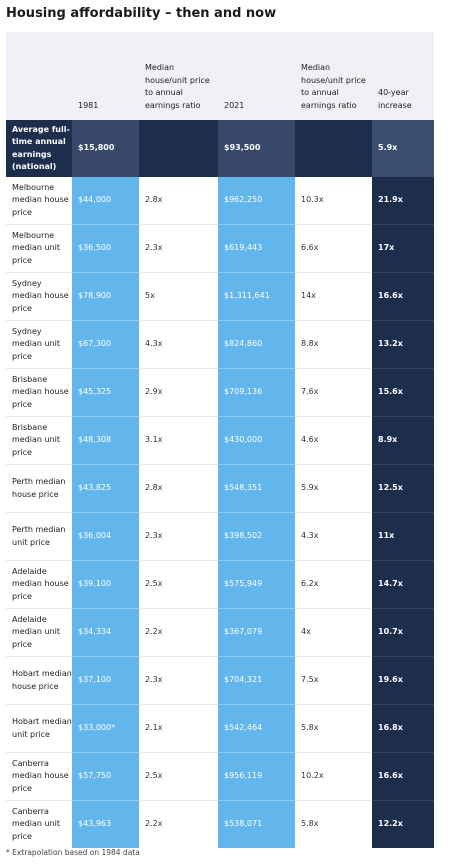  What do you see at coordinates (178, 296) in the screenshot?
I see `ratio-1981: 5x` at bounding box center [178, 296].